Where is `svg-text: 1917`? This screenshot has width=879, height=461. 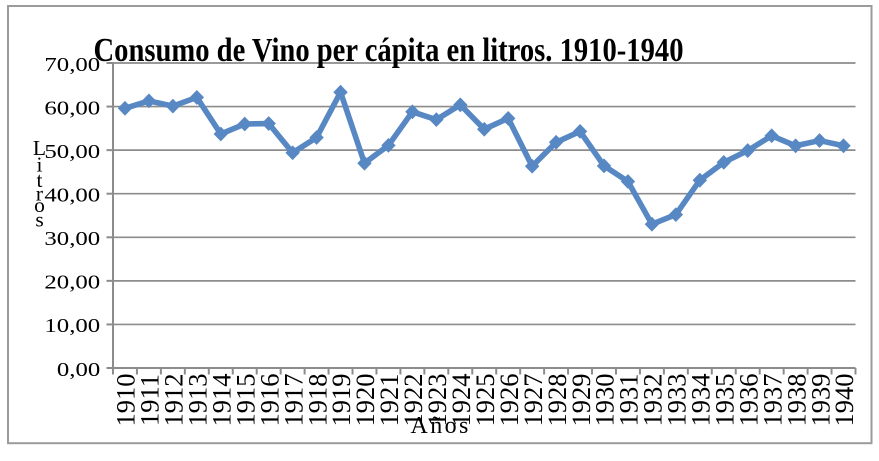 svg-text: 1917 is located at coordinates (293, 400).